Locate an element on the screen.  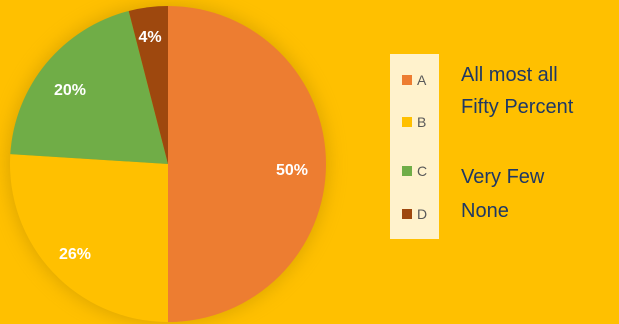
pie-slice-d is located at coordinates (148, 84).